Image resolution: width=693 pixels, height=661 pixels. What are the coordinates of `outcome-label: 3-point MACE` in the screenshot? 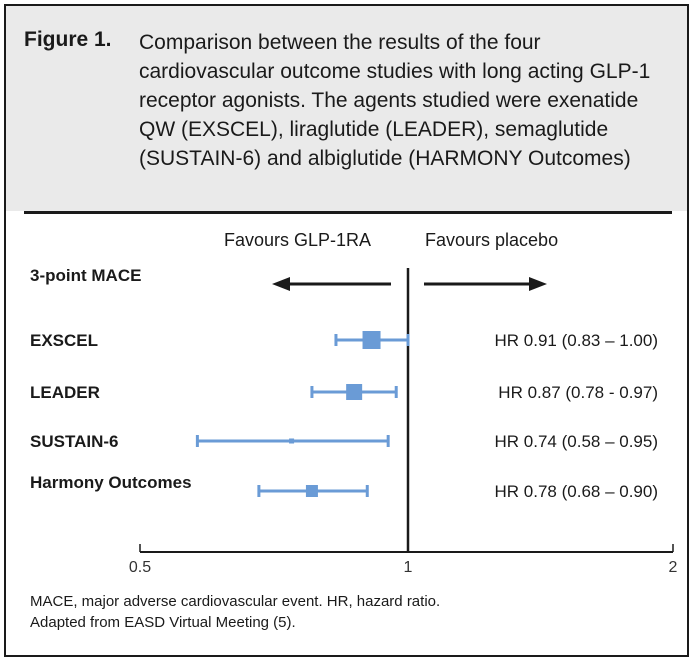 It's located at (85, 275).